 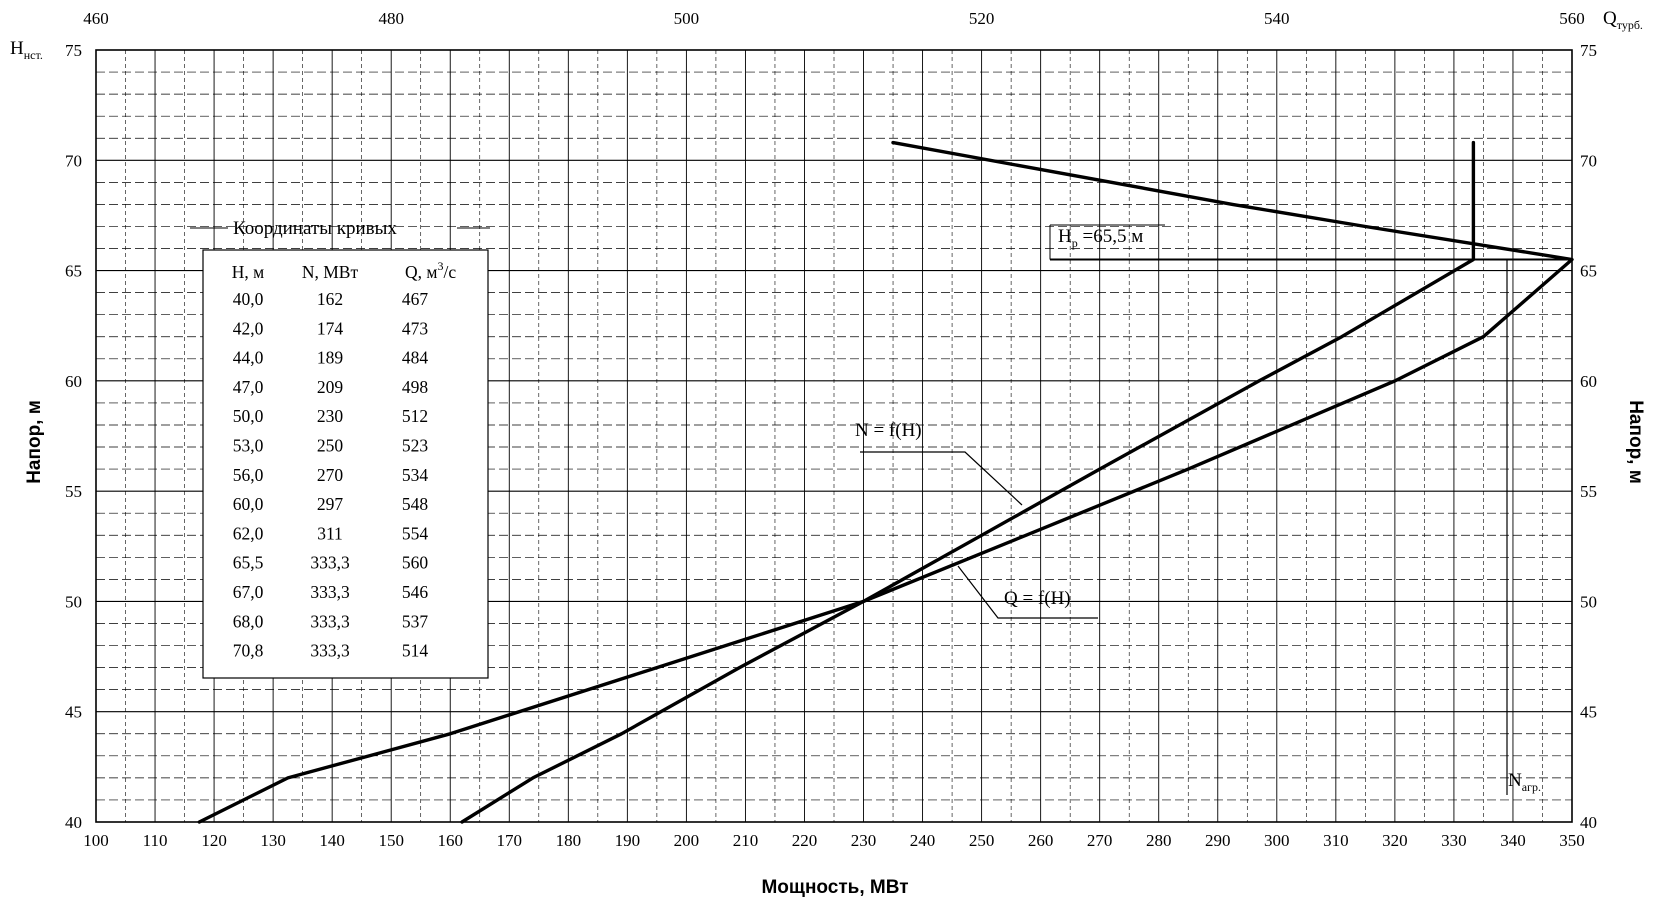 I want to click on table-cell: 44,0, so click(x=248, y=358).